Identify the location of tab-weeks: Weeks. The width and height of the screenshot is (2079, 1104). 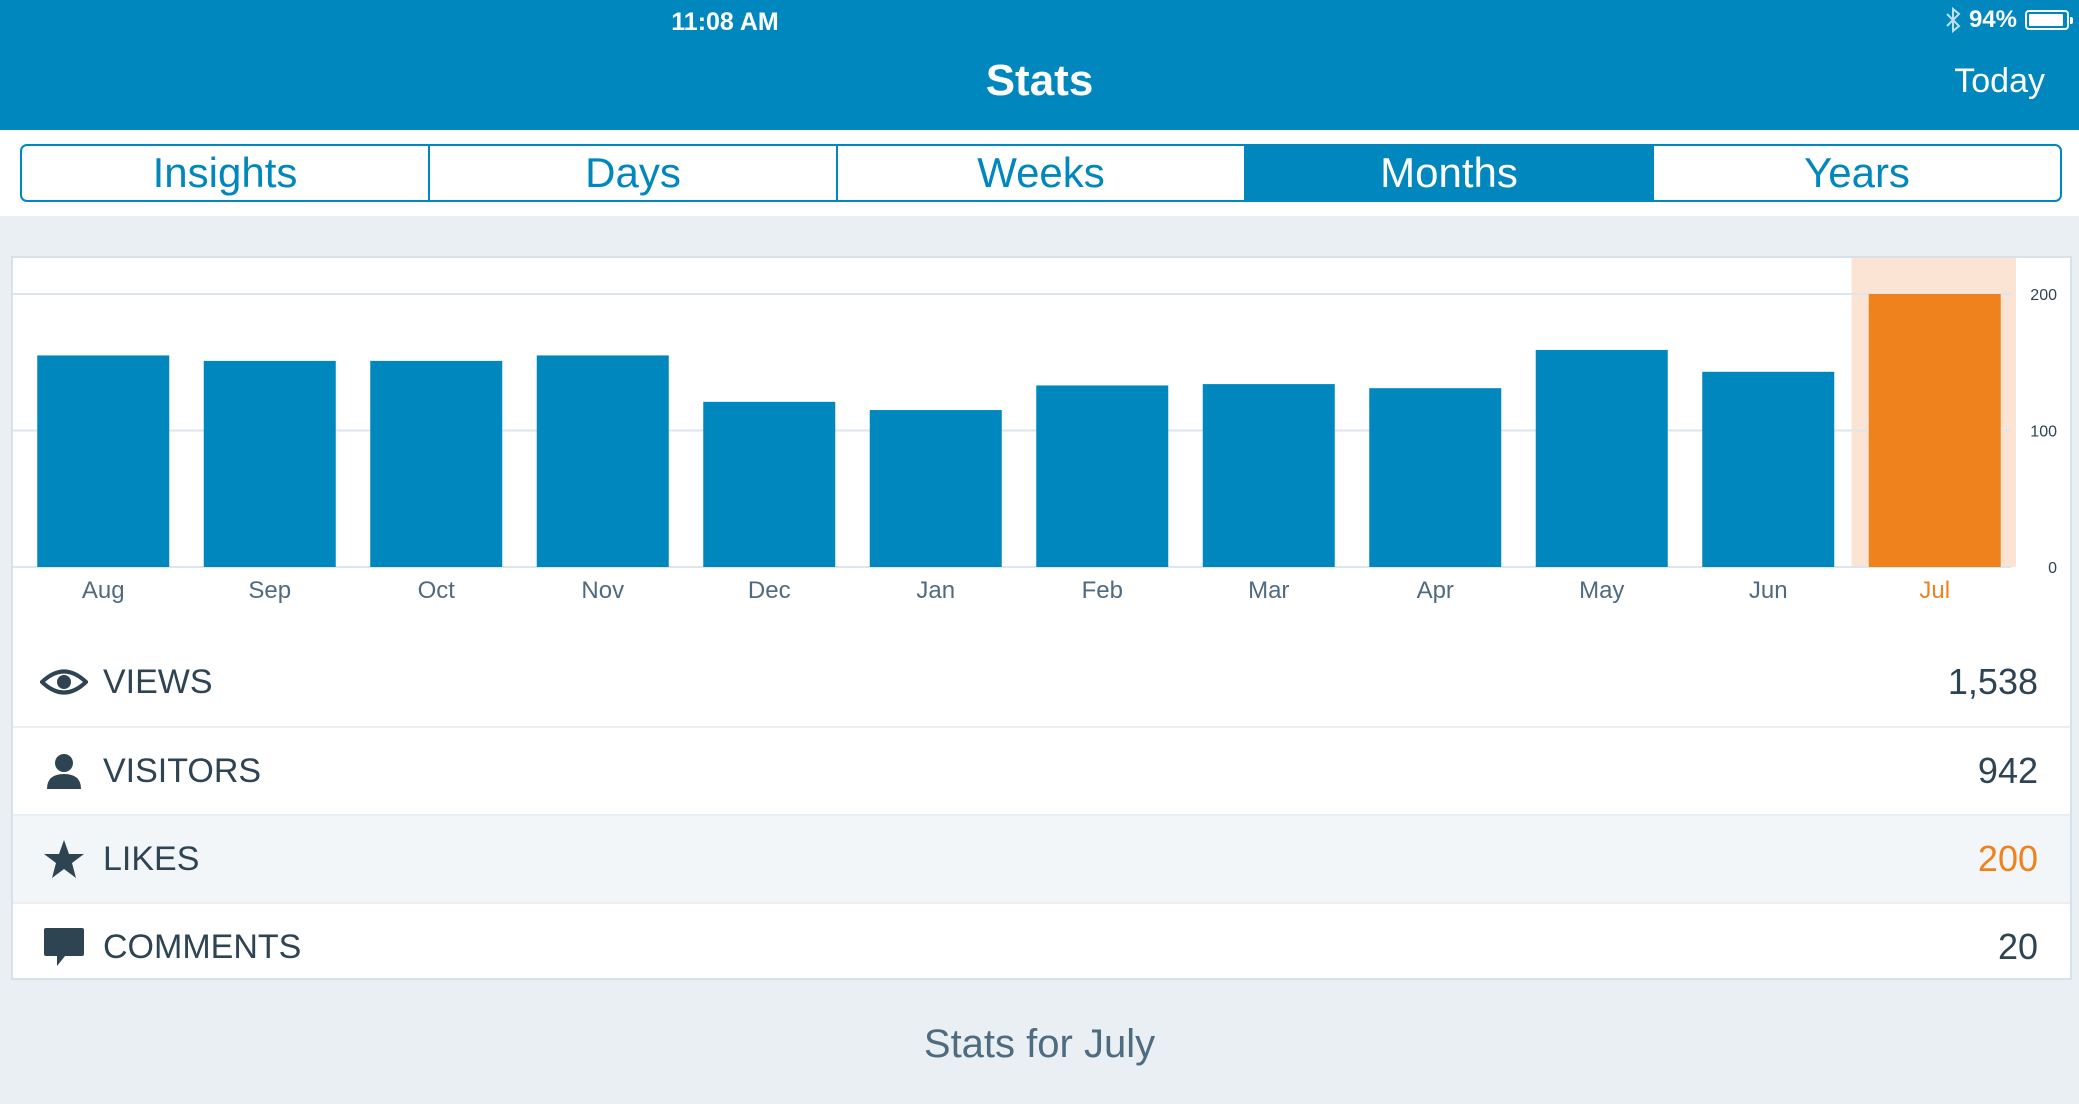
(1042, 173).